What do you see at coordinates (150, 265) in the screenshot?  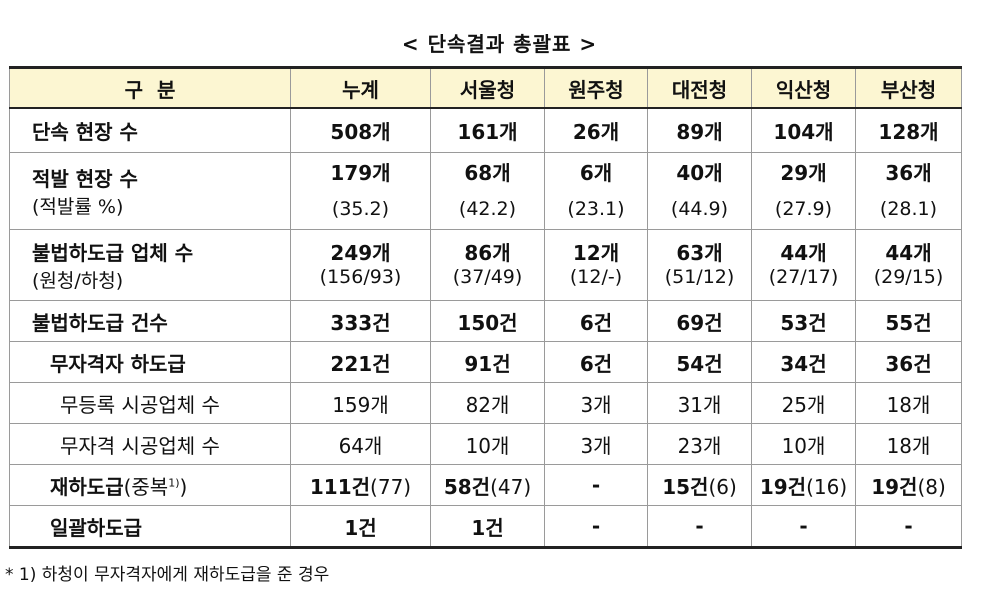 I see `row-label-cell: 불법하도급 업체 수 (원청/하청)` at bounding box center [150, 265].